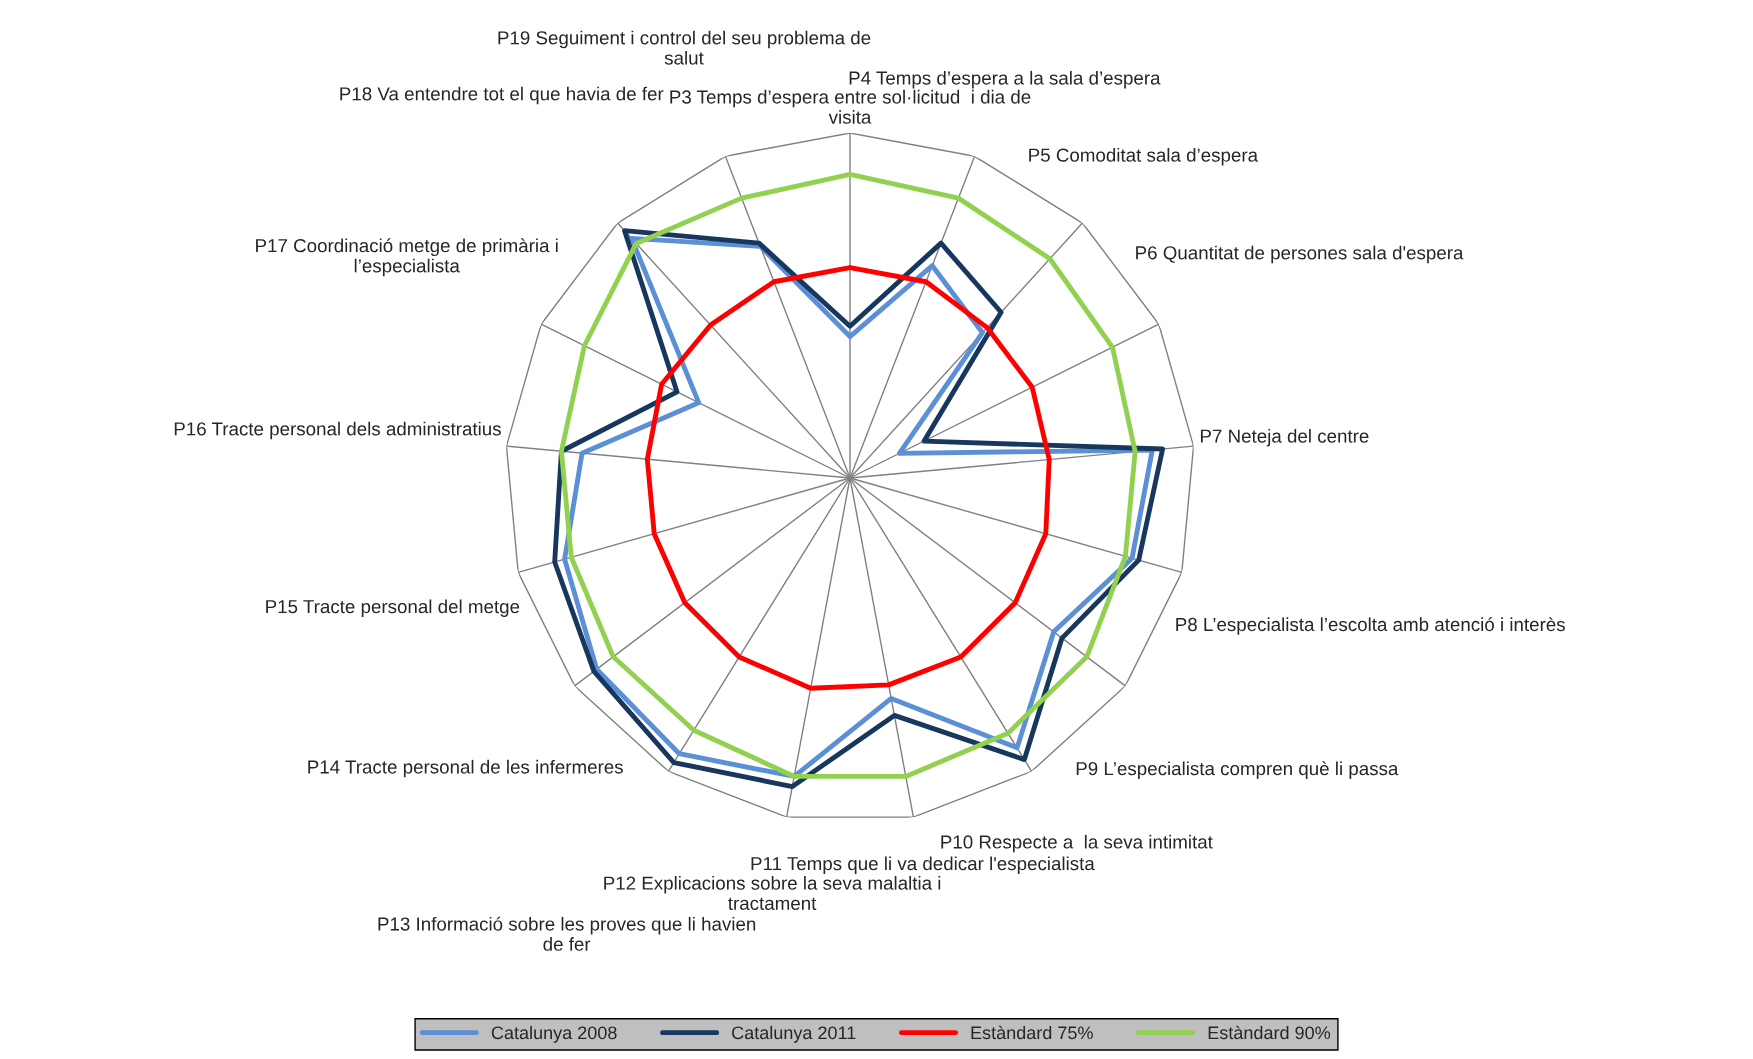  What do you see at coordinates (502, 95) in the screenshot?
I see `spoke-label: P18 Va entendre tot el que havia de fer` at bounding box center [502, 95].